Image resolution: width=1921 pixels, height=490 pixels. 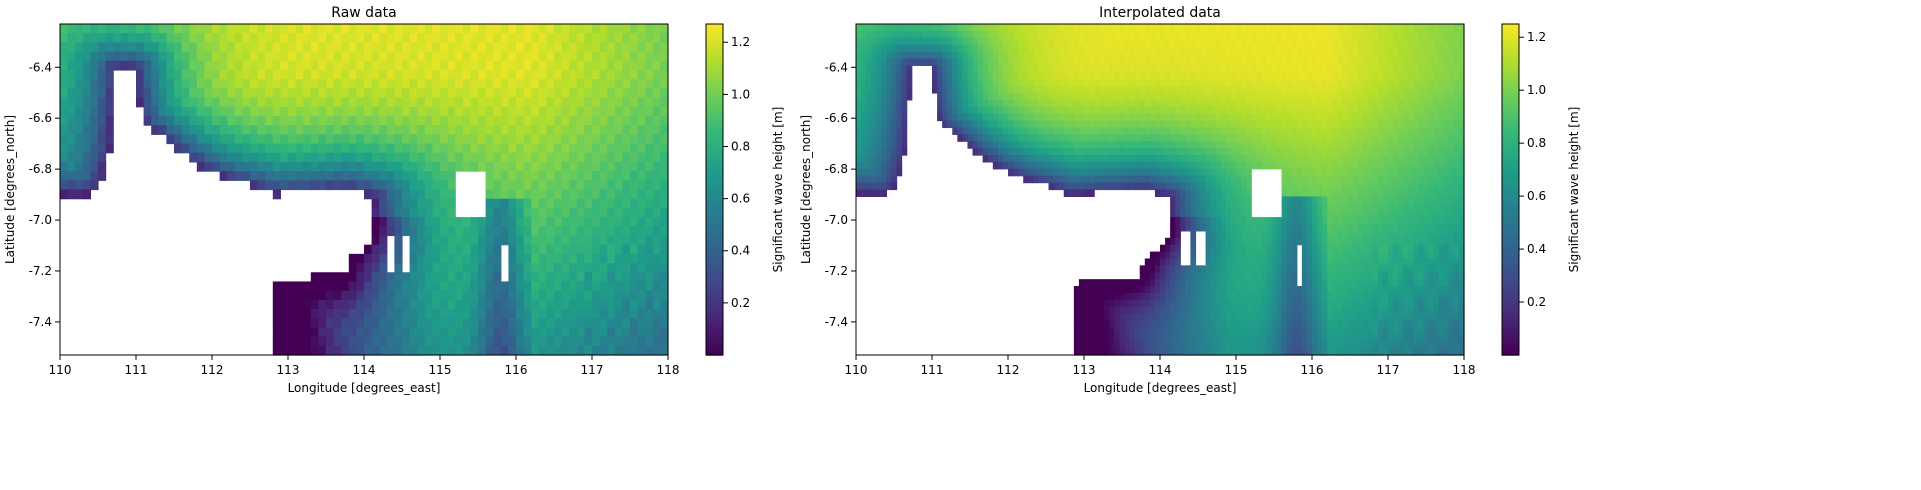 I want to click on colorbar-tick-label: 0.4, so click(x=740, y=251).